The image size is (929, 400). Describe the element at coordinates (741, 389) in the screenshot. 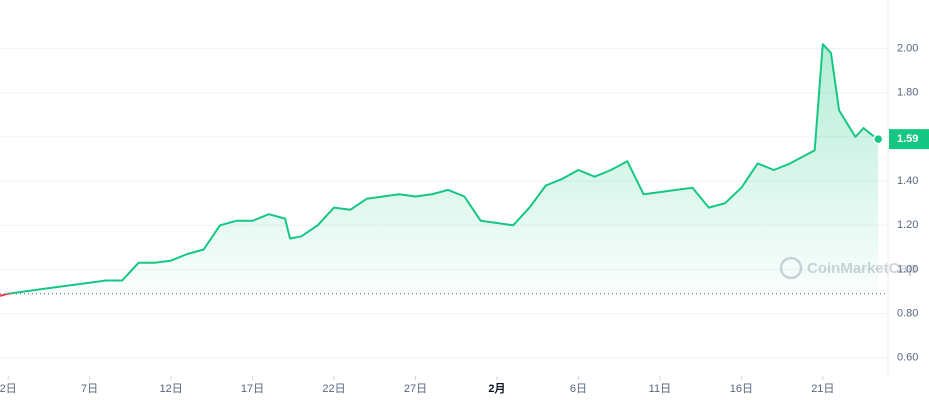

I see `x-tick-label: 16日` at that location.